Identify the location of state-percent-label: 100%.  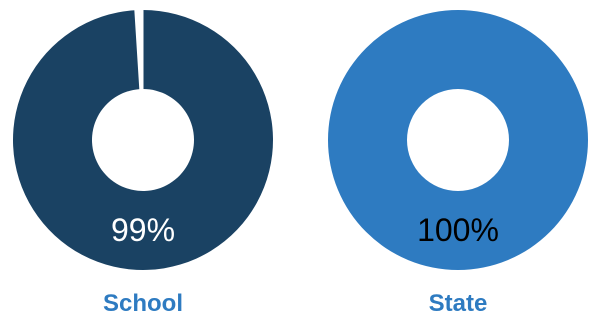
(458, 230).